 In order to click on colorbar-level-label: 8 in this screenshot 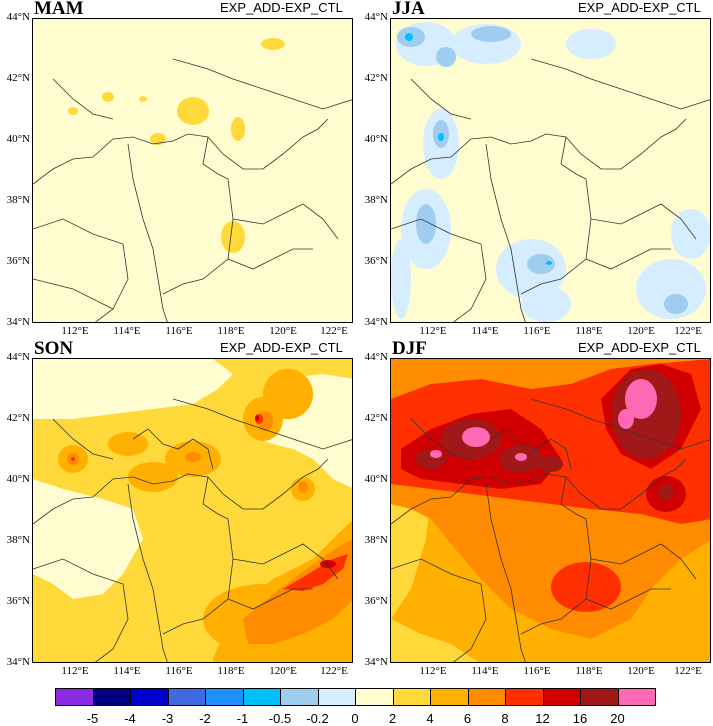, I will do `click(505, 718)`.